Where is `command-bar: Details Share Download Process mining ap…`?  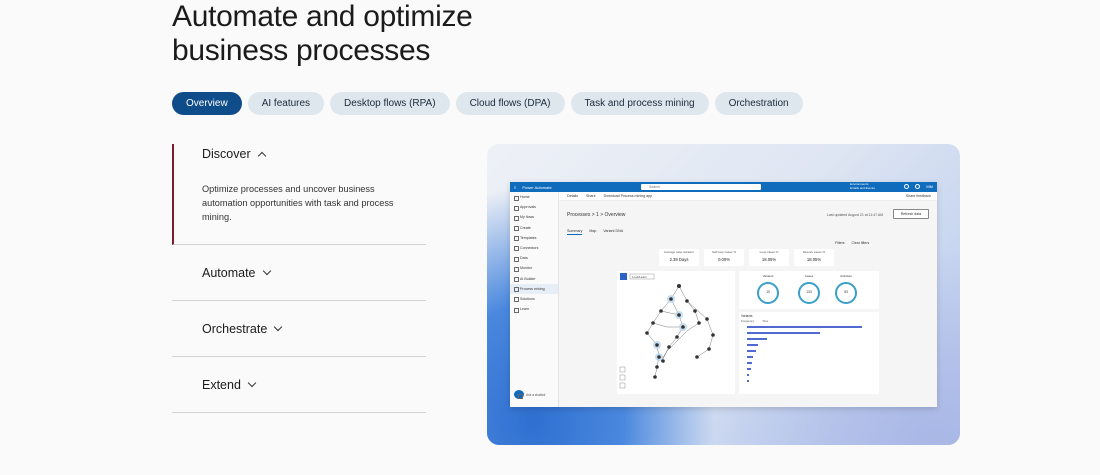
command-bar: Details Share Download Process mining ap… is located at coordinates (748, 196).